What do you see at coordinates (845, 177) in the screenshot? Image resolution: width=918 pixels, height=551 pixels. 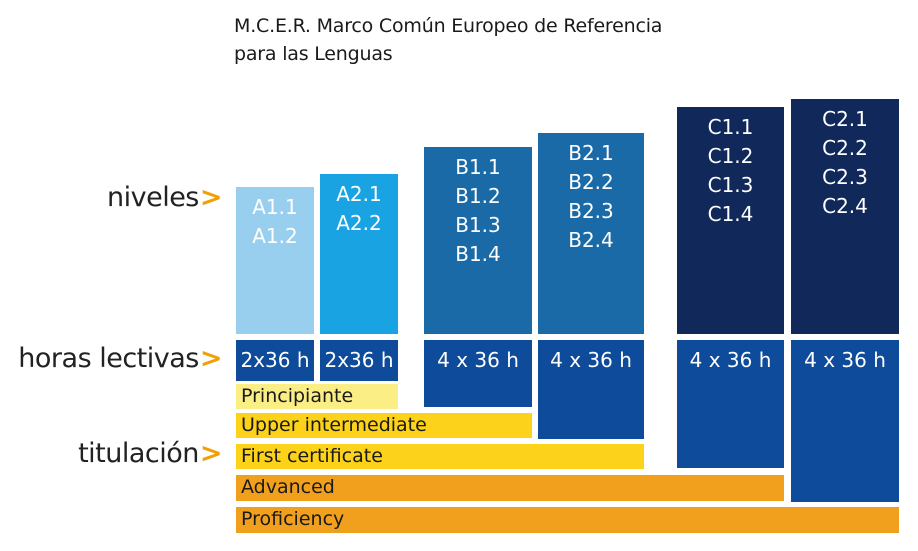 I see `level-label: C2.3` at bounding box center [845, 177].